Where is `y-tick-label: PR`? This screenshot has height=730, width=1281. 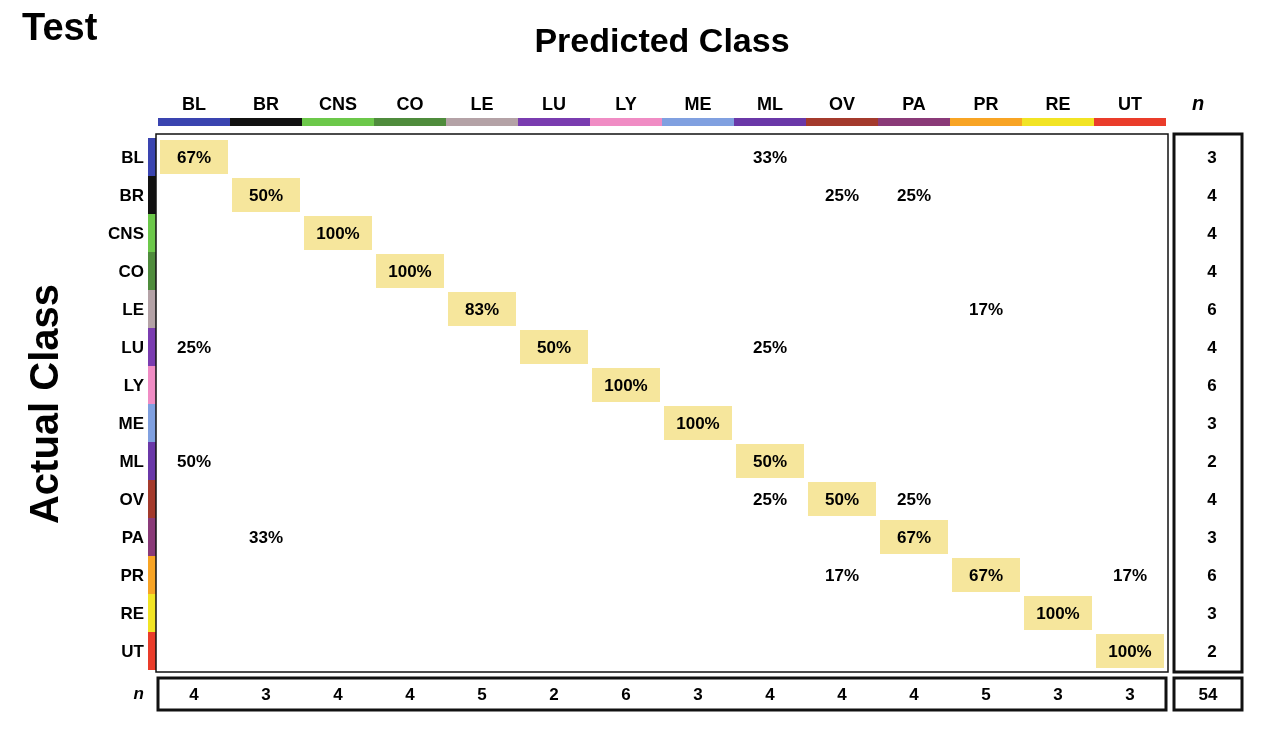 y-tick-label: PR is located at coordinates (132, 575).